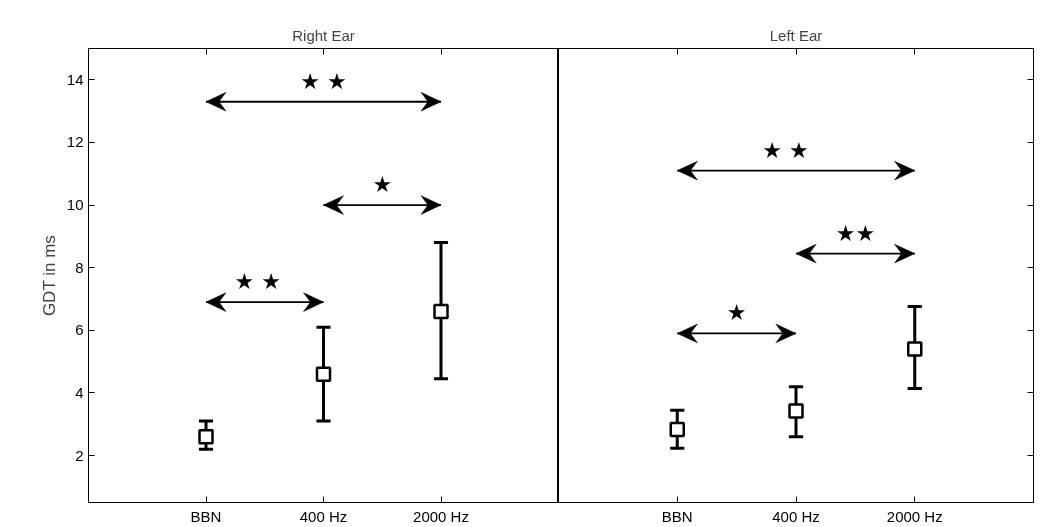 This screenshot has height=527, width=1041. What do you see at coordinates (796, 35) in the screenshot?
I see `chart-title: Left Ear` at bounding box center [796, 35].